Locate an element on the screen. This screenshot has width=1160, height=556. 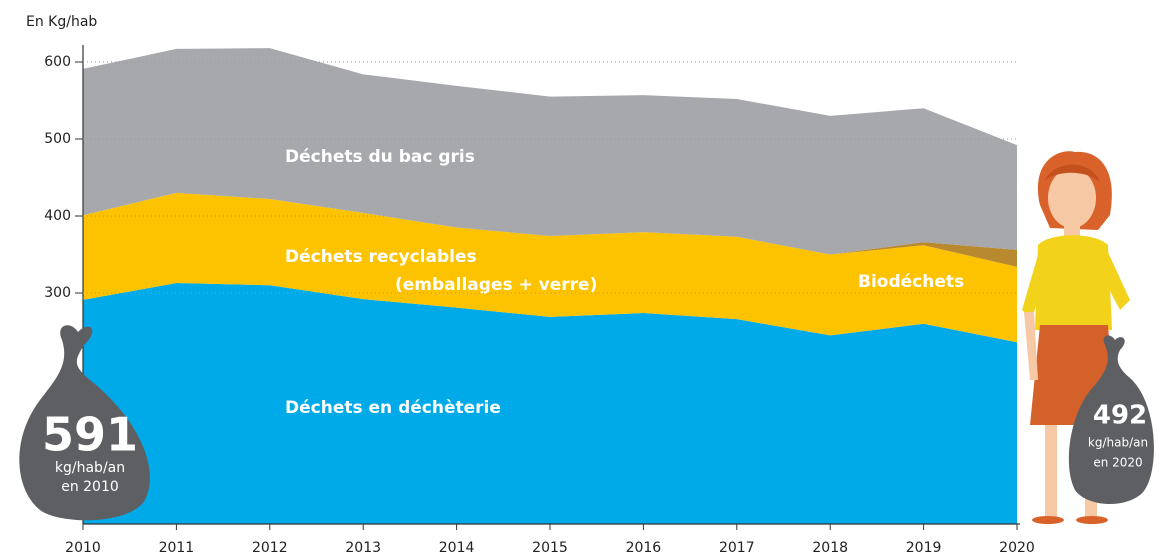
y-tick-label: 600 is located at coordinates (57, 62).